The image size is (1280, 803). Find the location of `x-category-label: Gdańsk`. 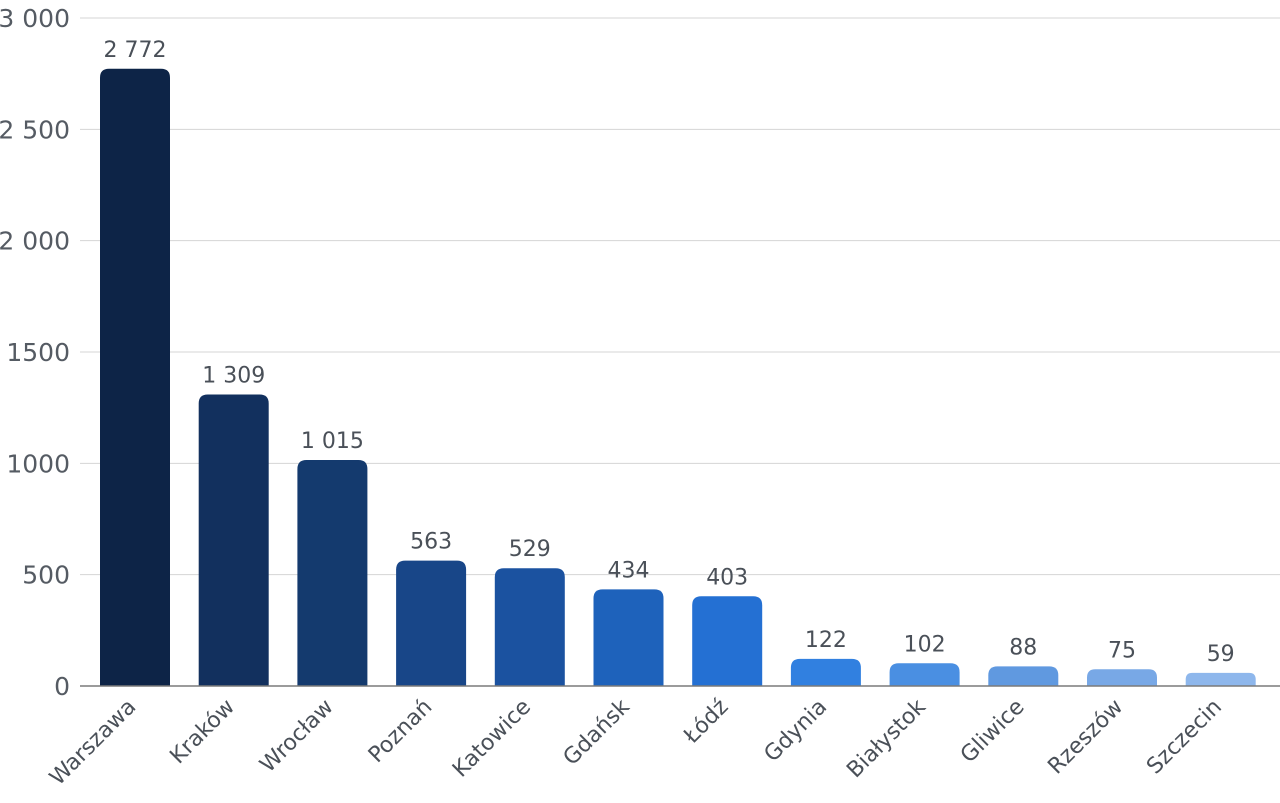

x-category-label: Gdańsk is located at coordinates (597, 732).